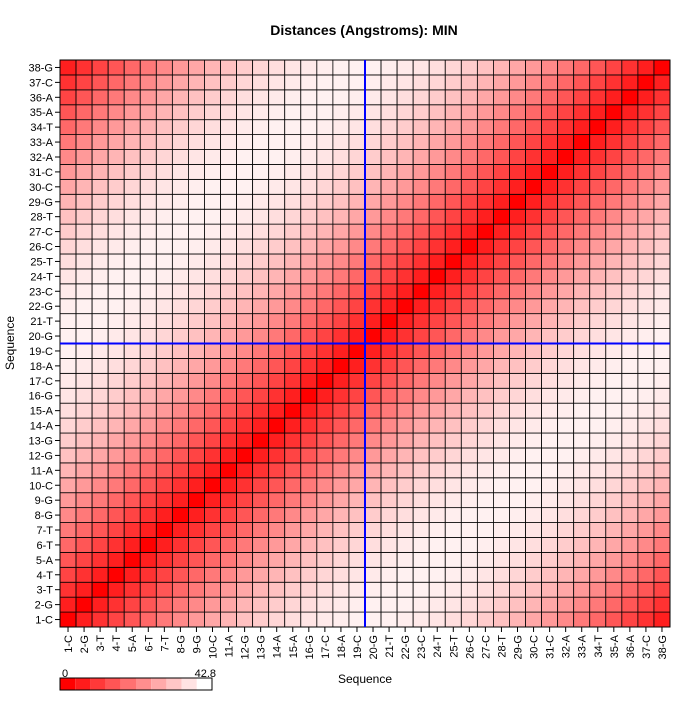 The height and width of the screenshot is (705, 700). What do you see at coordinates (45, 531) in the screenshot?
I see `y-tick-label: 7-T` at bounding box center [45, 531].